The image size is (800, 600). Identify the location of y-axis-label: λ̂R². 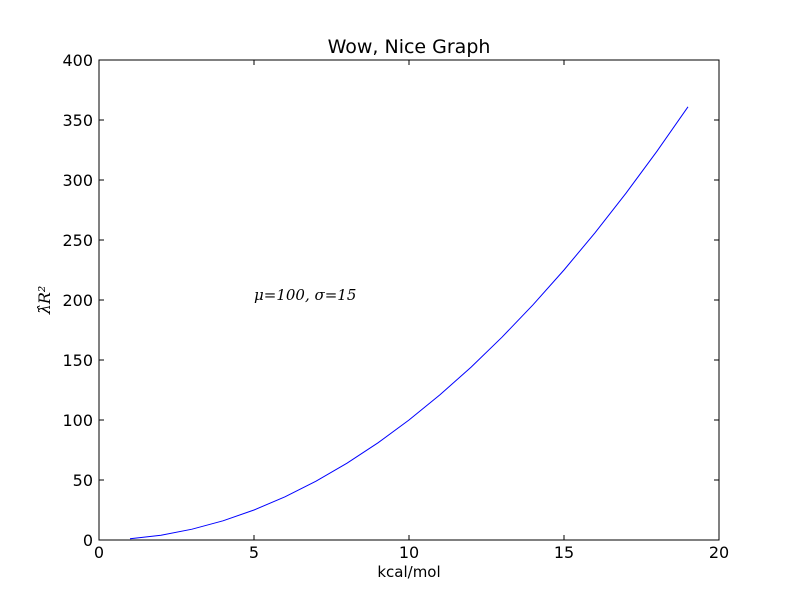
(44, 301).